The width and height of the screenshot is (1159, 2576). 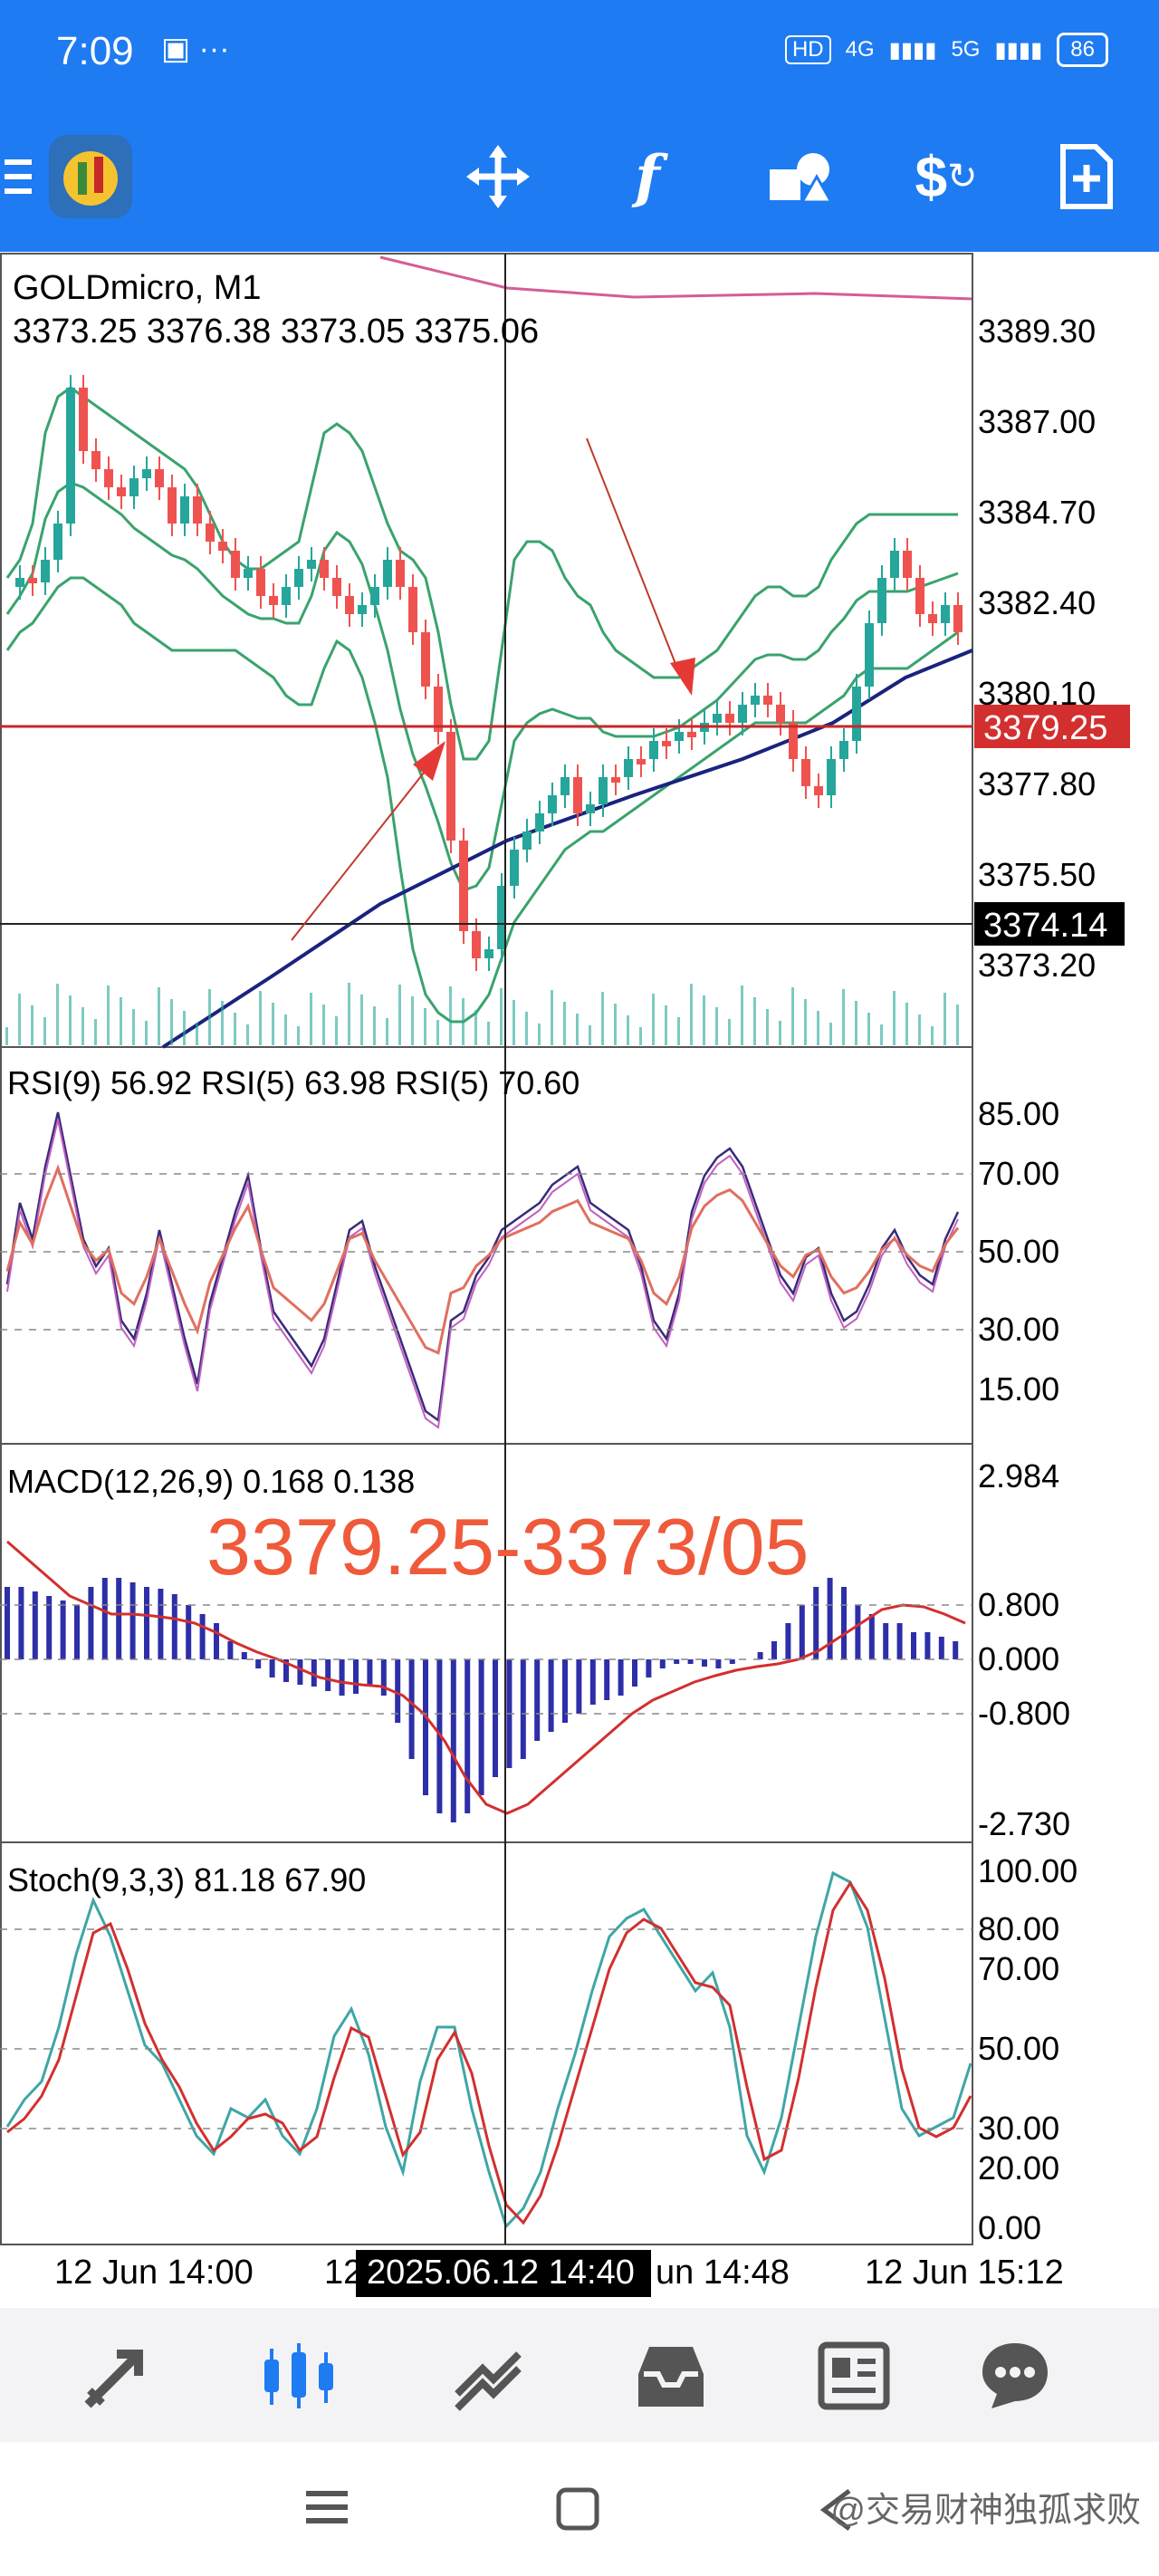 What do you see at coordinates (578, 2512) in the screenshot?
I see `home-icon` at bounding box center [578, 2512].